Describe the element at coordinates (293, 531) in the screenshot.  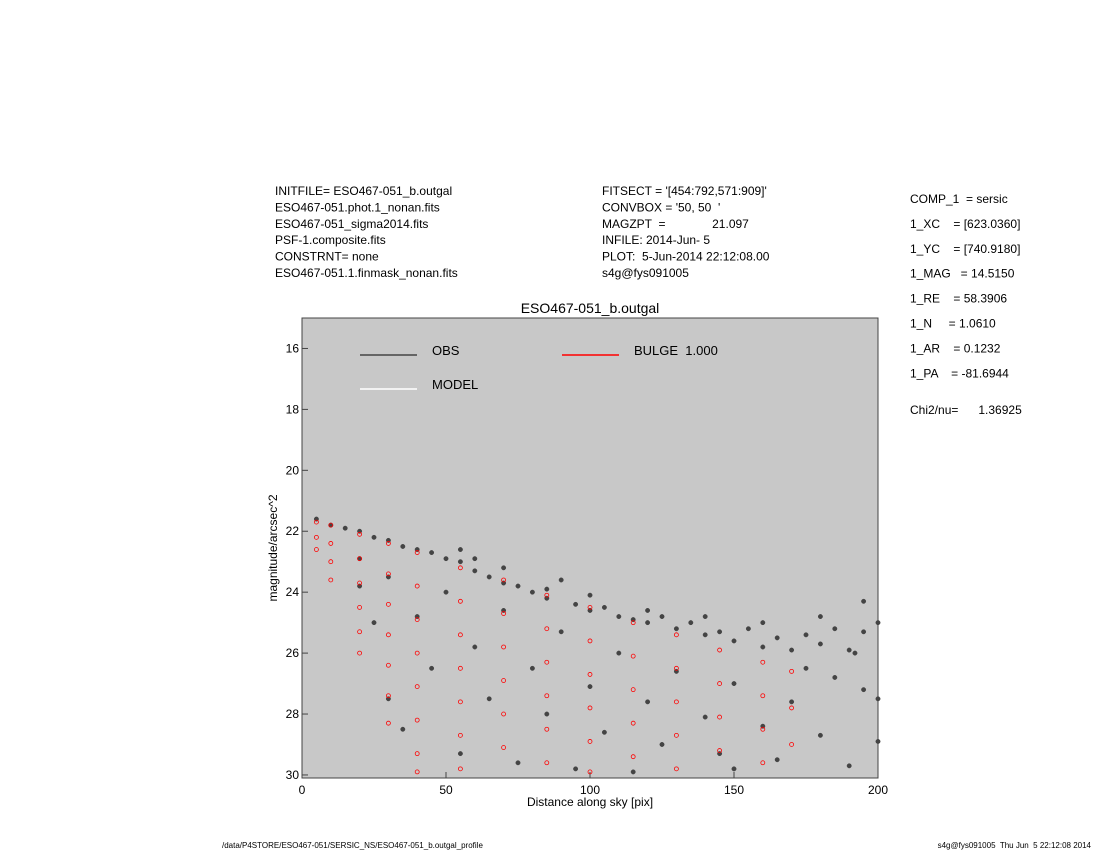
I see `y-tick-label: 22` at that location.